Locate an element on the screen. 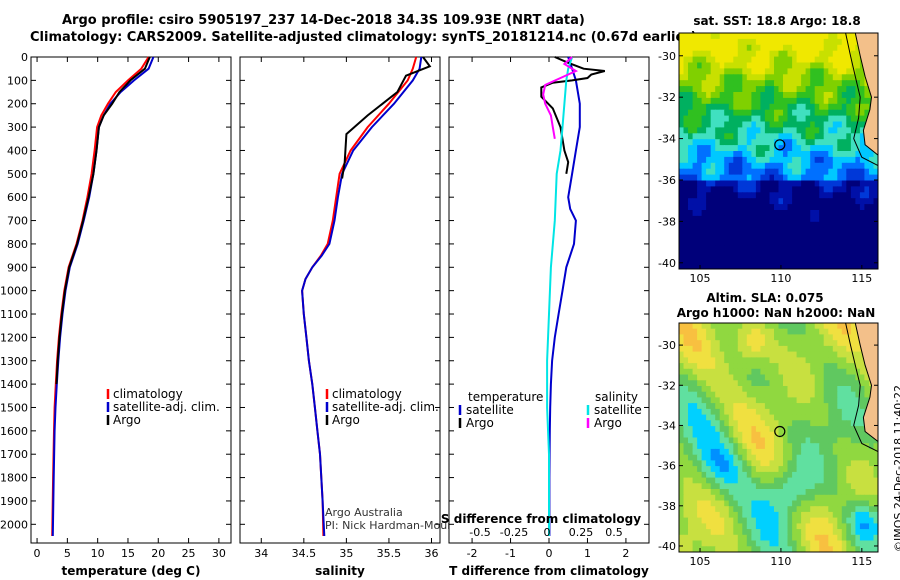 Image resolution: width=900 pixels, height=580 pixels. y-tick-label: 1500 is located at coordinates (14, 407).